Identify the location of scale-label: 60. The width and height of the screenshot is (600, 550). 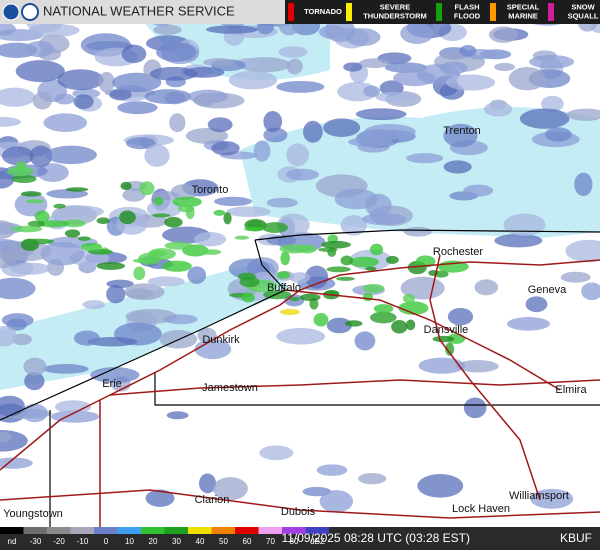
(247, 541).